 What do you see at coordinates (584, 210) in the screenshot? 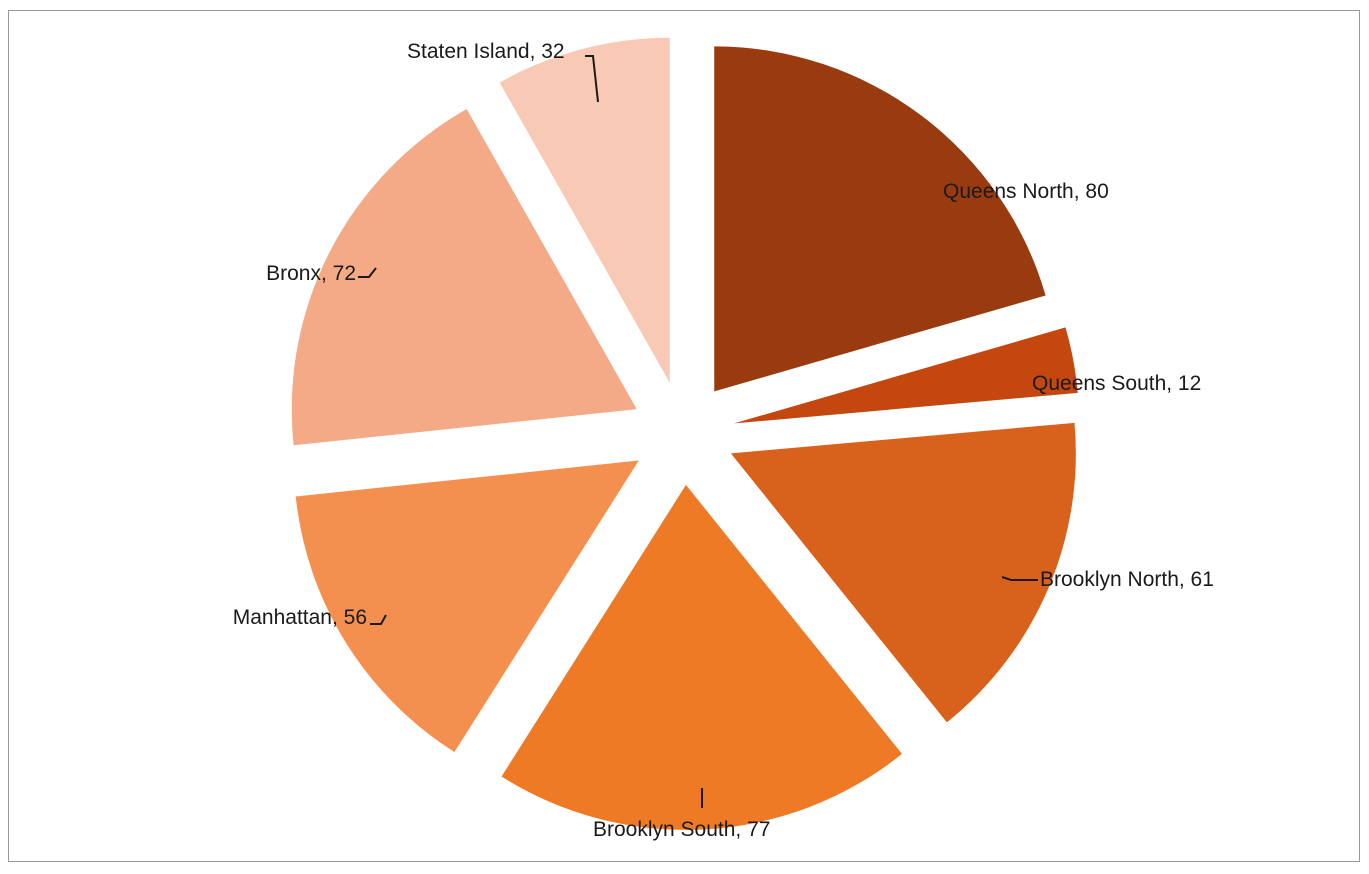
I see `pie-slice-staten-island` at bounding box center [584, 210].